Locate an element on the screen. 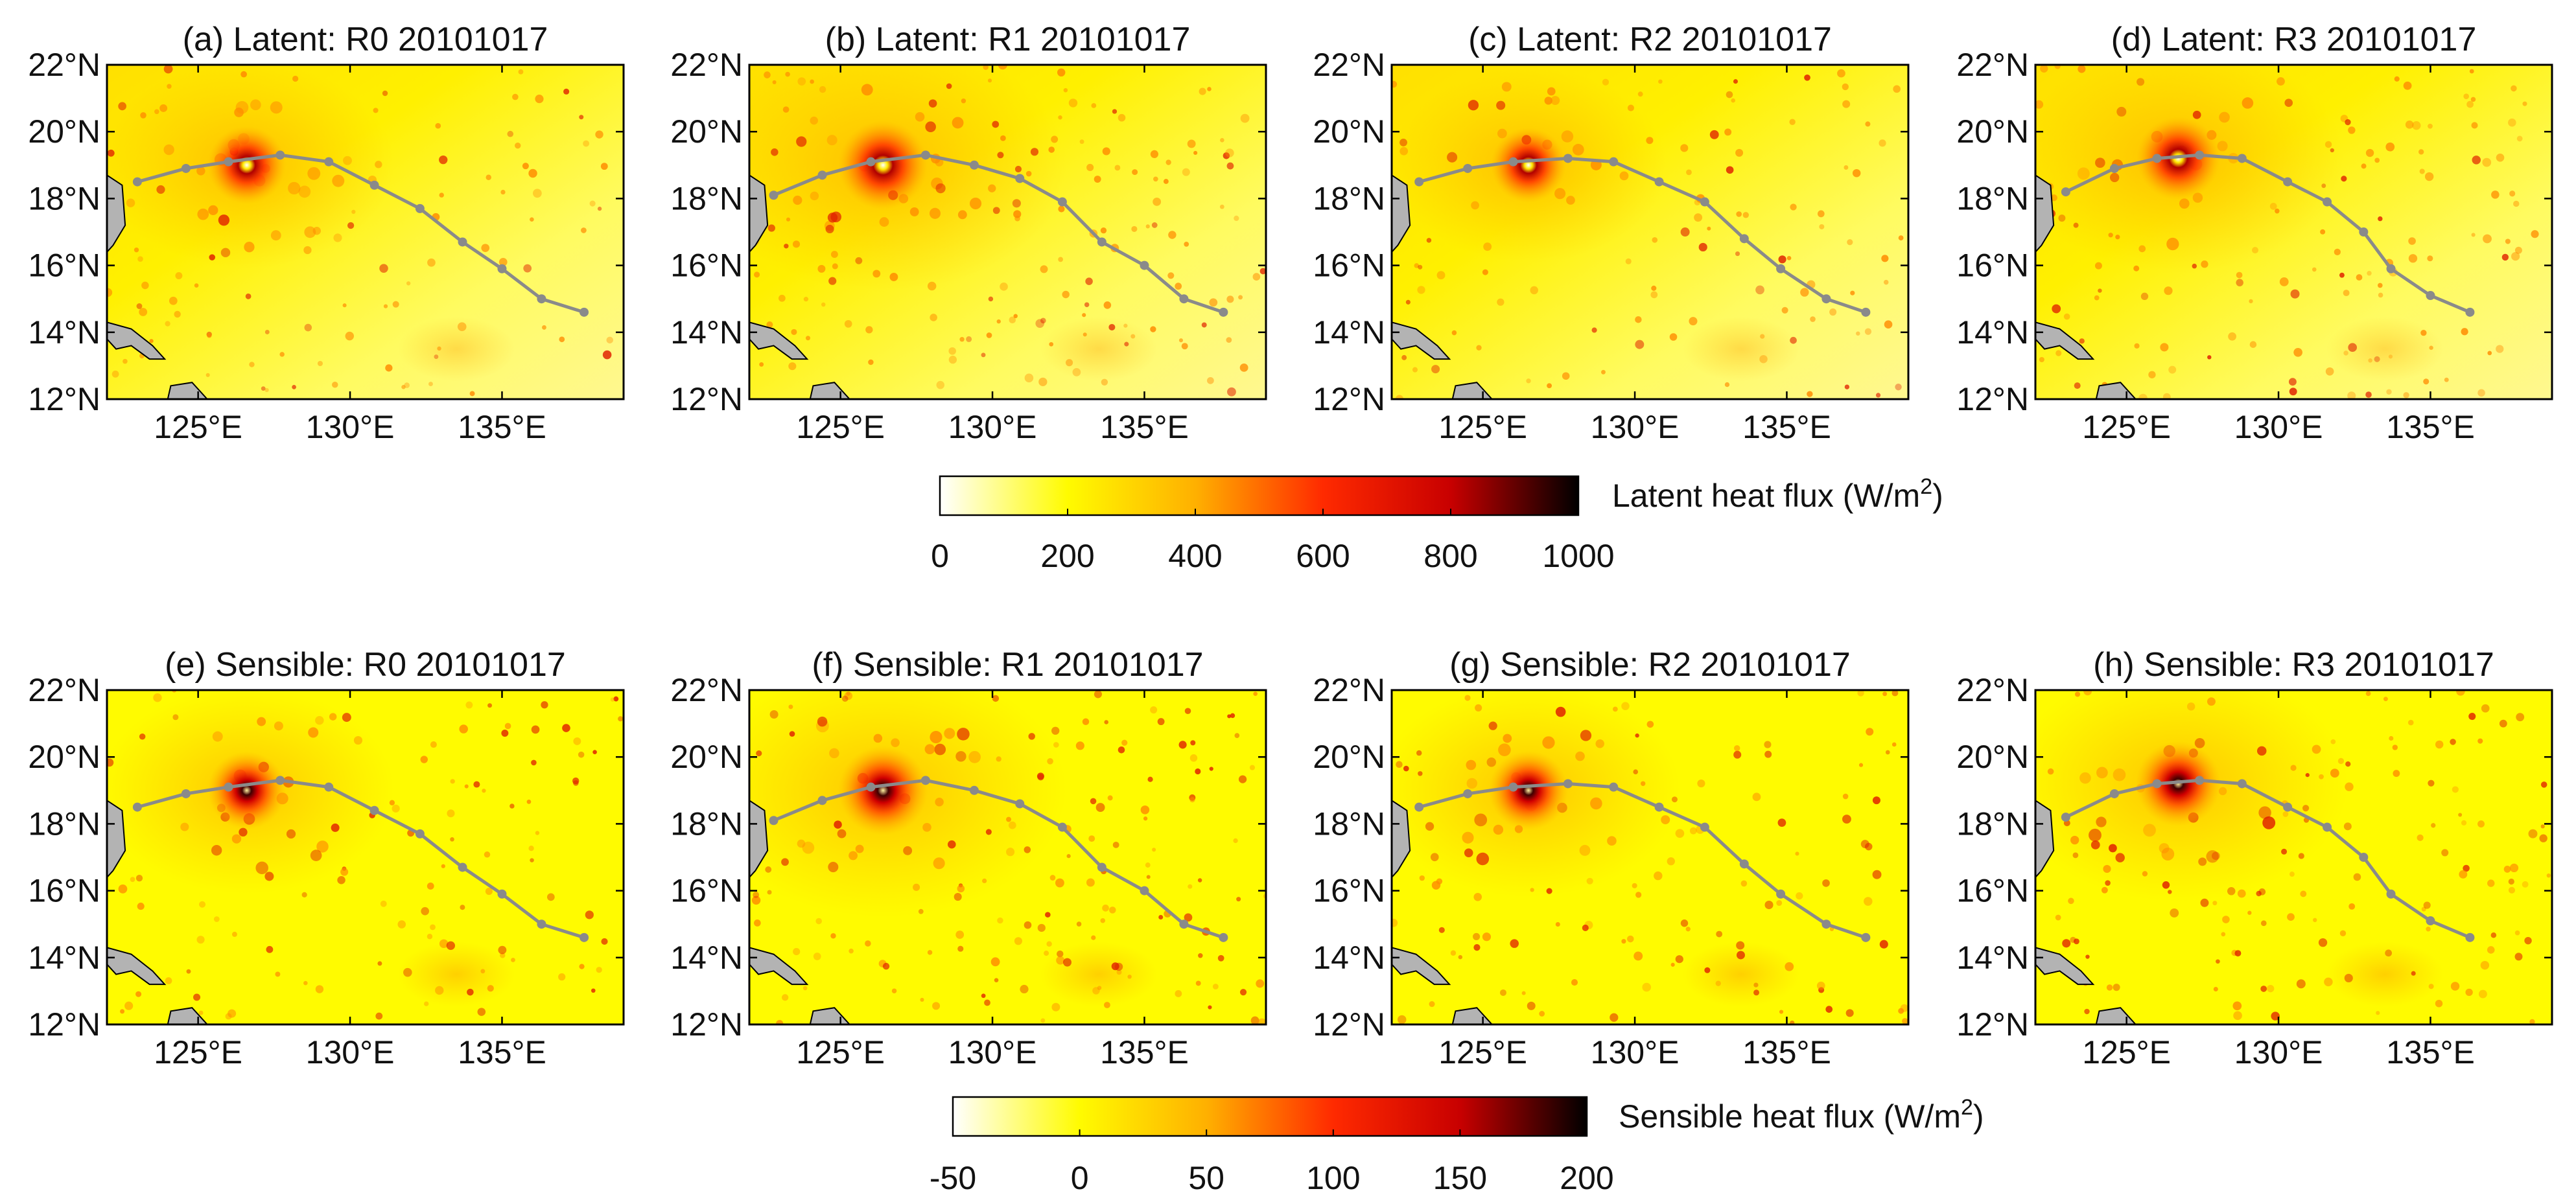 This screenshot has width=2576, height=1202. land-luzon is located at coordinates (116, 839).